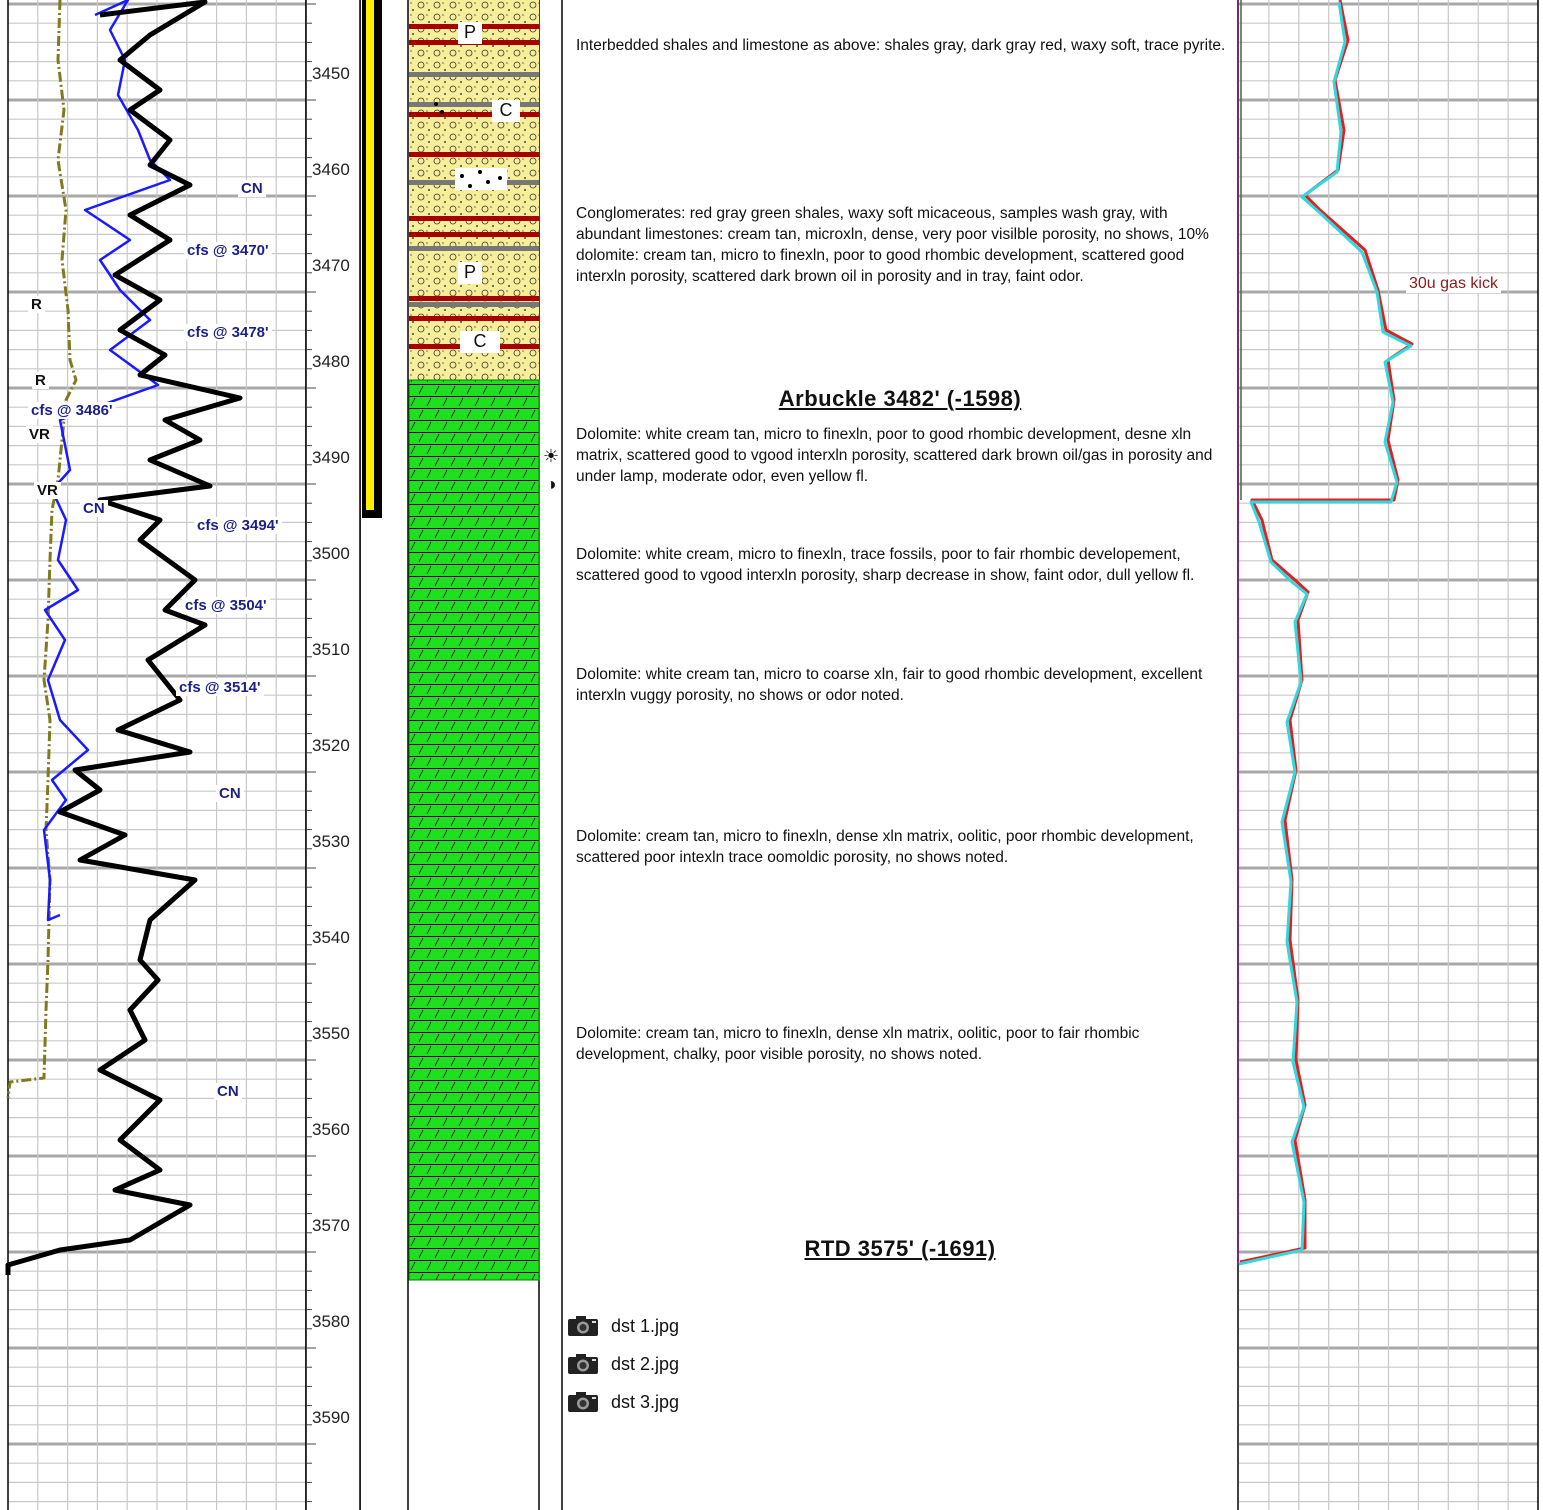 The width and height of the screenshot is (1543, 1510). What do you see at coordinates (335, 1130) in the screenshot?
I see `depth-label: 3560` at bounding box center [335, 1130].